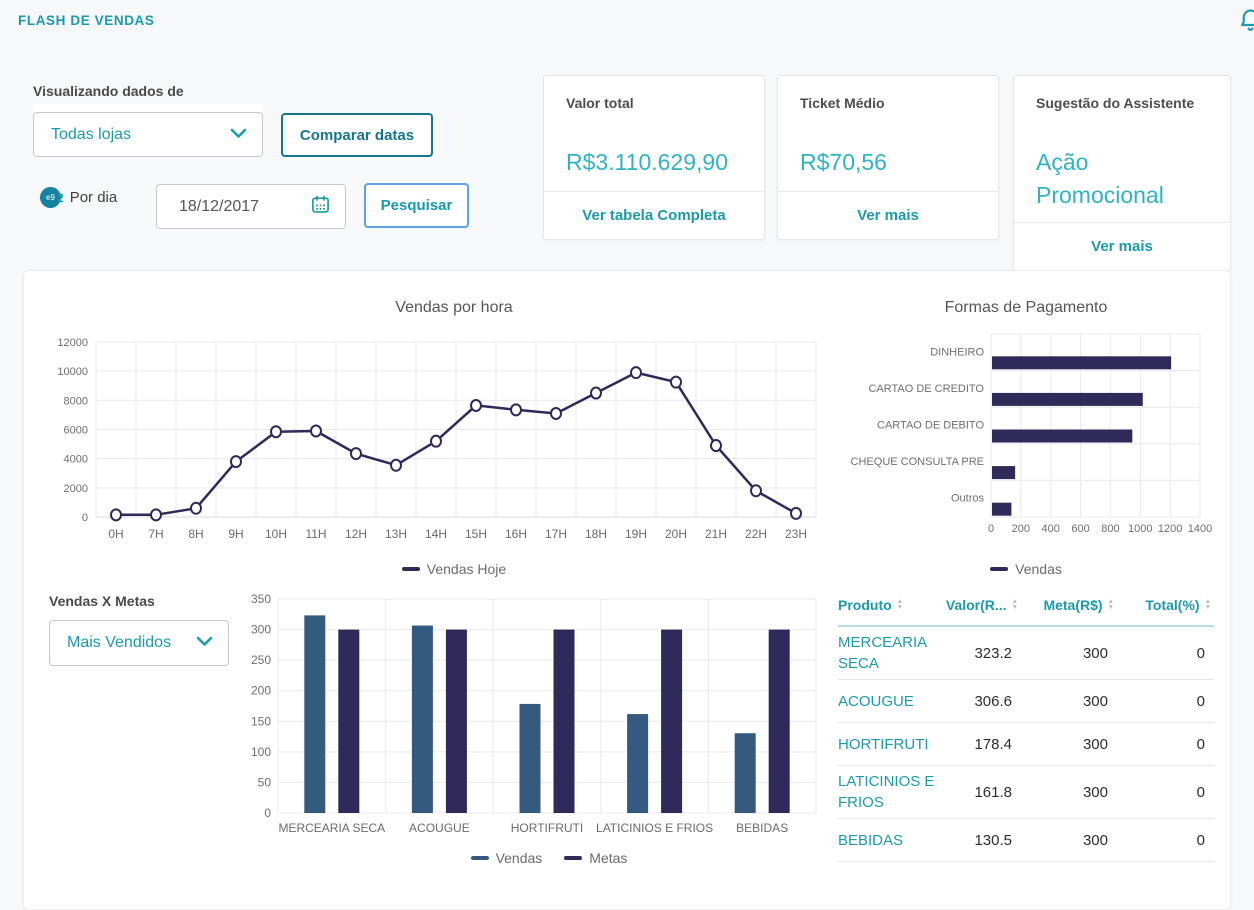  Describe the element at coordinates (238, 135) in the screenshot. I see `chevron-down-icon` at that location.